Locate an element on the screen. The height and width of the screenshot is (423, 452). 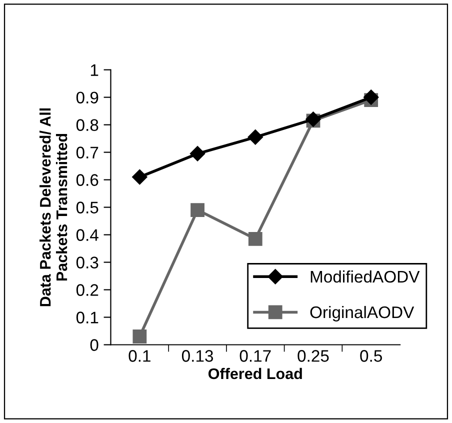
y-tick-label: 0.9 is located at coordinates (87, 98).